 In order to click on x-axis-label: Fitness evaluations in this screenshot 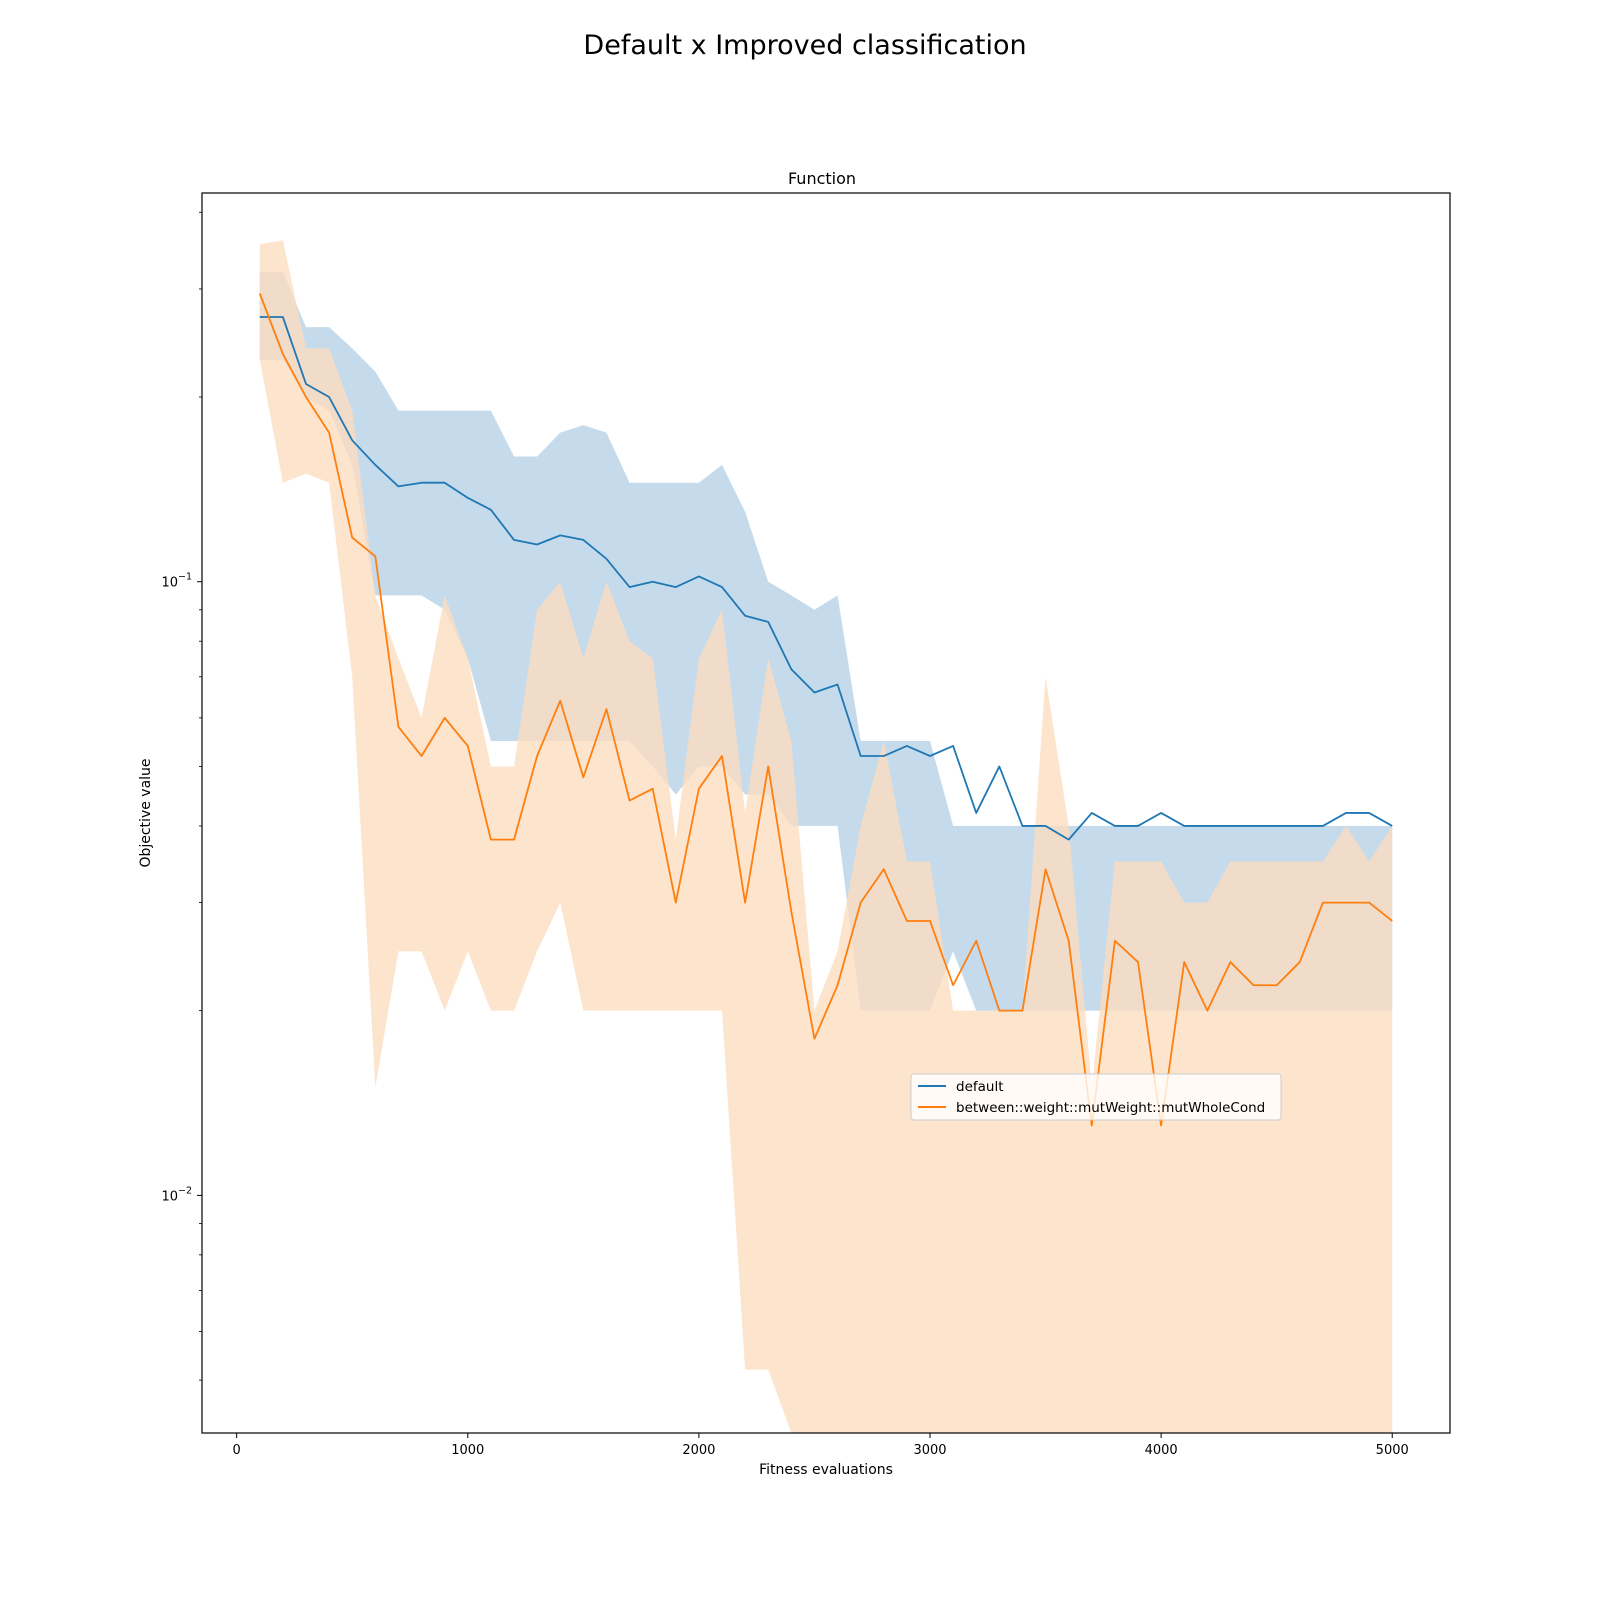, I will do `click(826, 1470)`.